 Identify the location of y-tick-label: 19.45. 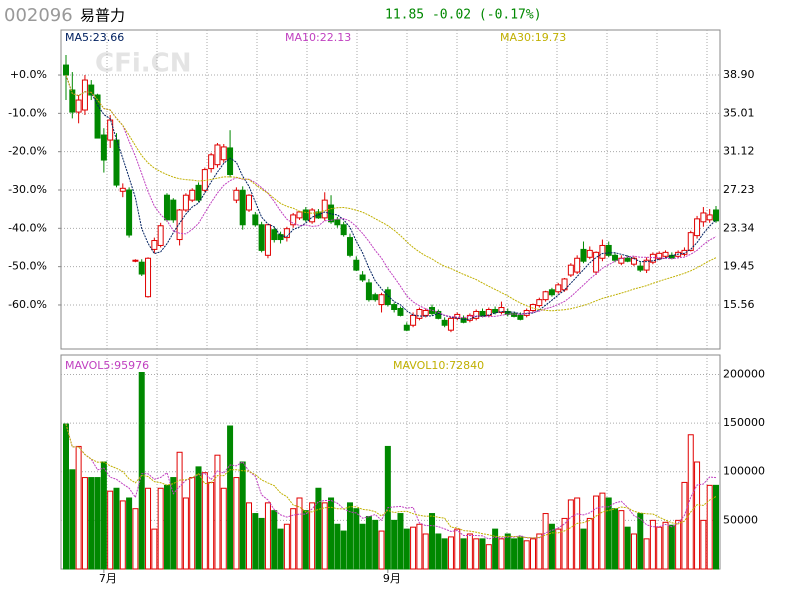
(739, 266).